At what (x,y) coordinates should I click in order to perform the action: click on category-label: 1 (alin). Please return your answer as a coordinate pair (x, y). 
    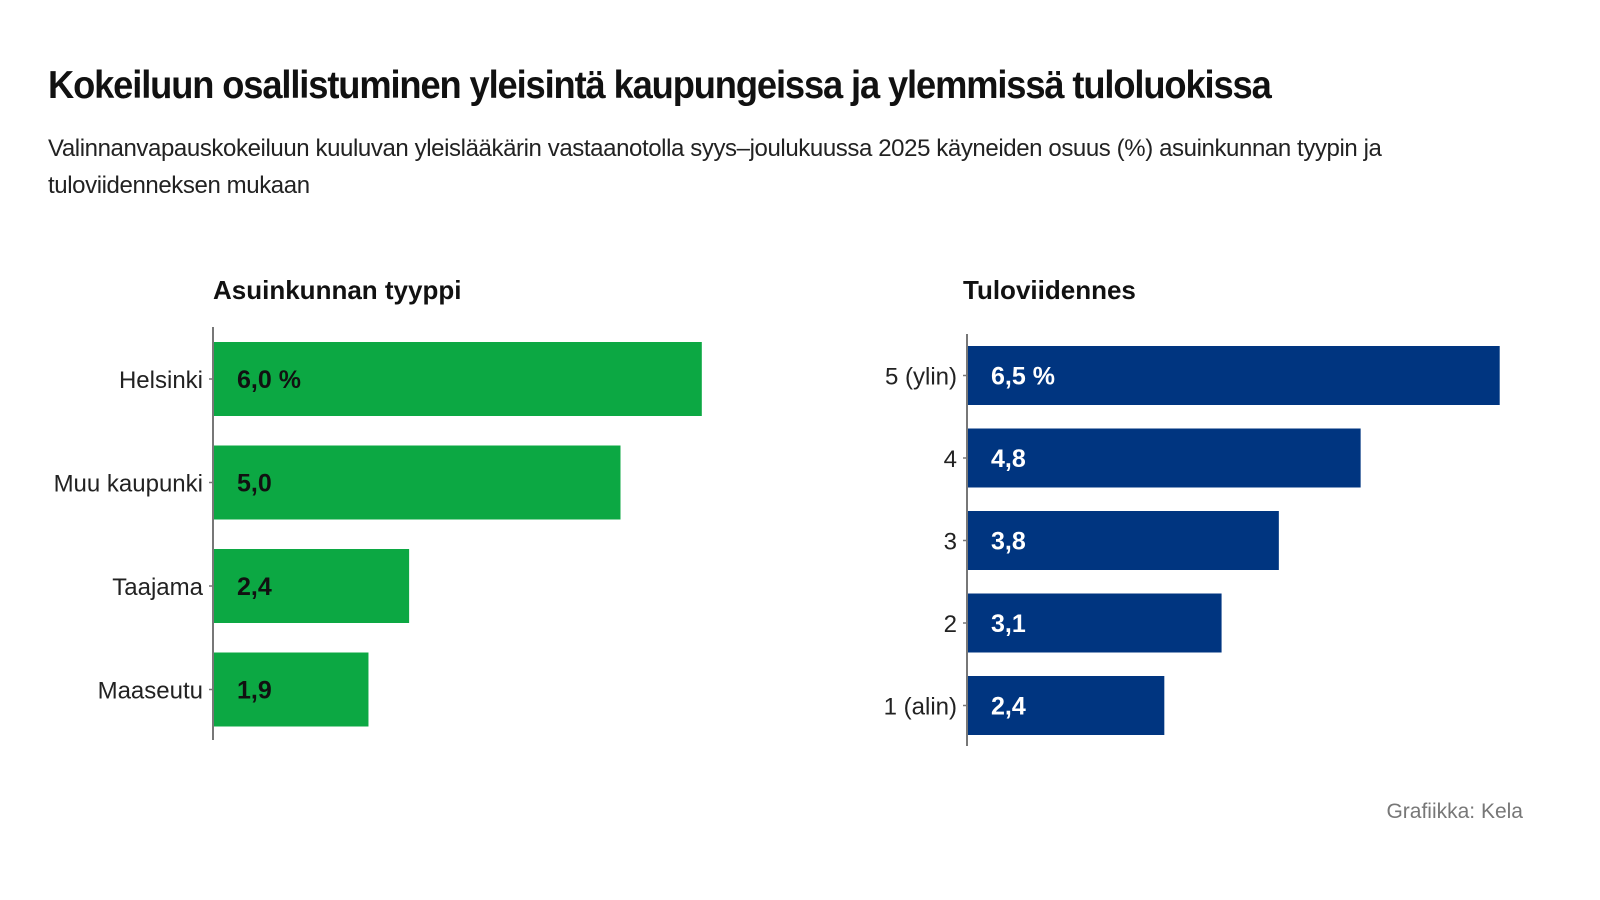
    Looking at the image, I should click on (920, 707).